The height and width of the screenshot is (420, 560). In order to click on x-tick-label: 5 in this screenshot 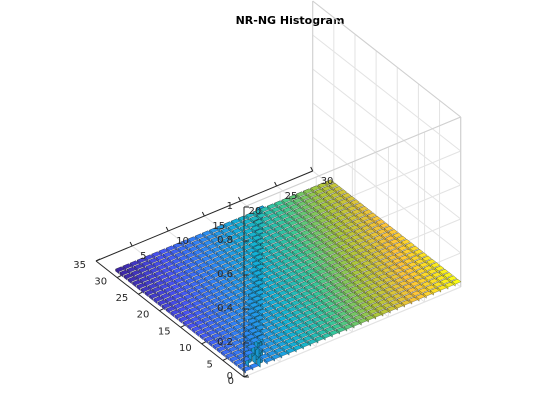, I will do `click(143, 256)`.